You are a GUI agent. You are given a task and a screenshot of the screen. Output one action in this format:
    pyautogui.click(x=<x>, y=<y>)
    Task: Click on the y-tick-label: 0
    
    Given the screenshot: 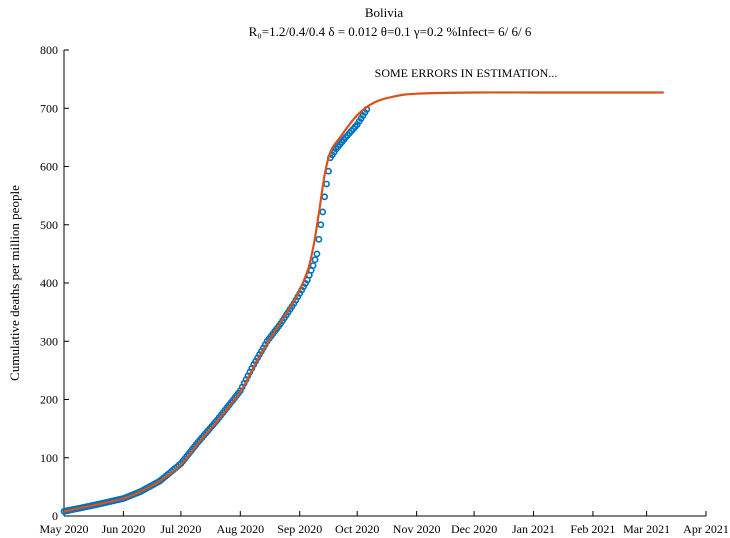 What is the action you would take?
    pyautogui.click(x=55, y=516)
    